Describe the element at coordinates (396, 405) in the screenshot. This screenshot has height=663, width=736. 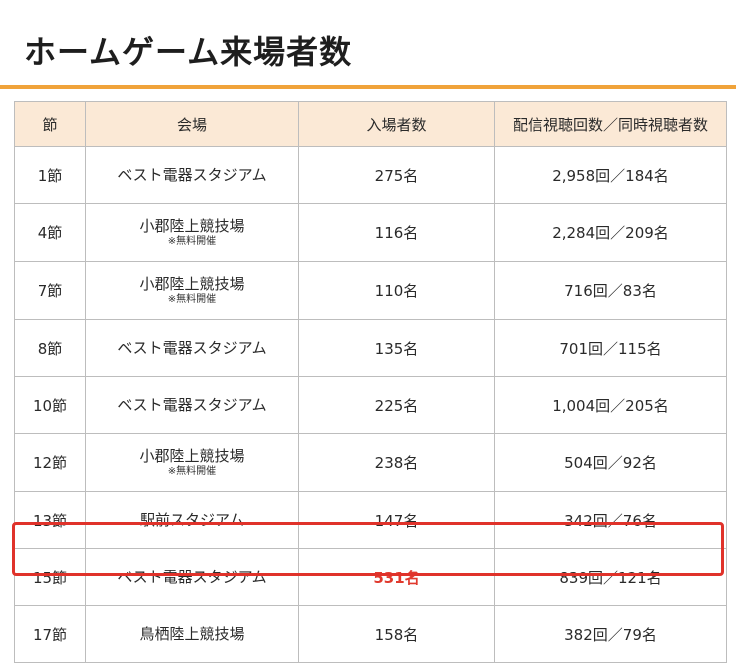
I see `attendance-cell: 225名` at that location.